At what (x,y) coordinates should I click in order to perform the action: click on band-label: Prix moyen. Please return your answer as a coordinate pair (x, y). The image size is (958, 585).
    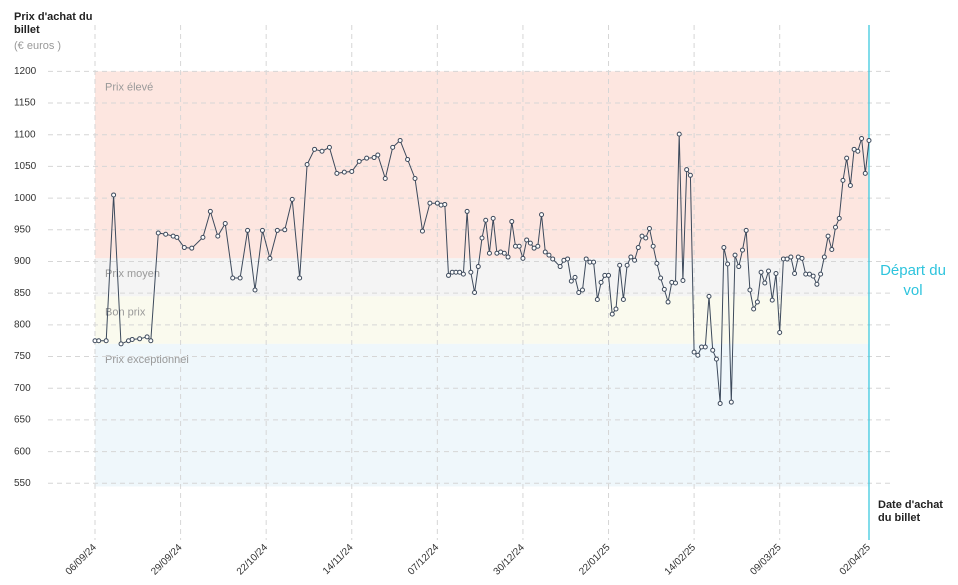
    Looking at the image, I should click on (132, 274).